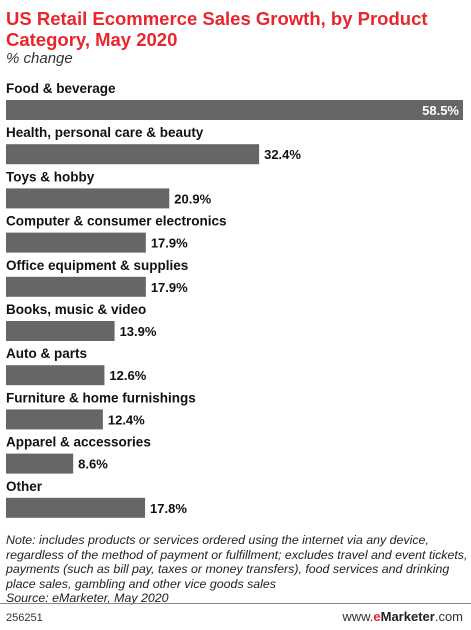 This screenshot has width=471, height=630. What do you see at coordinates (76, 309) in the screenshot?
I see `category-label: Books, music & video` at bounding box center [76, 309].